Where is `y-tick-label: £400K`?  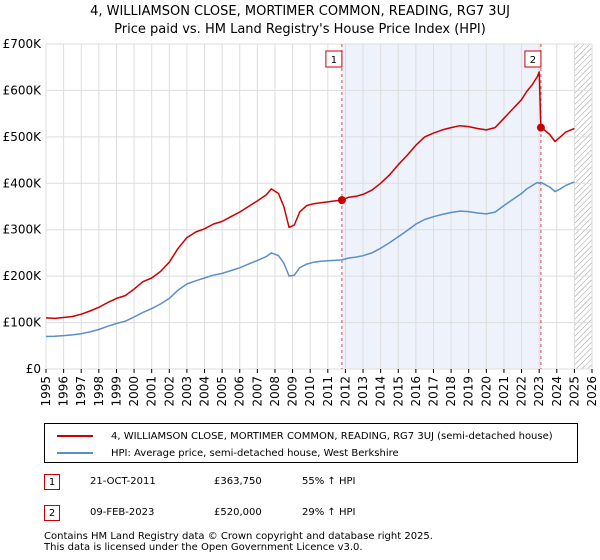
y-tick-label: £400K is located at coordinates (23, 183).